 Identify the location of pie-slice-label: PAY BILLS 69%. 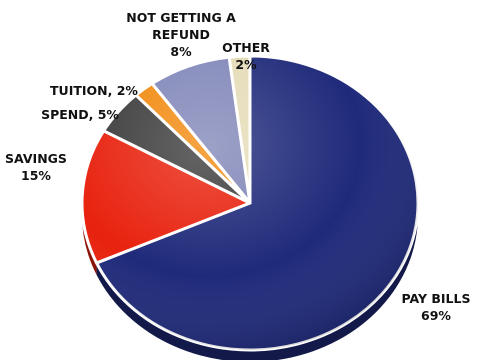
(435, 307).